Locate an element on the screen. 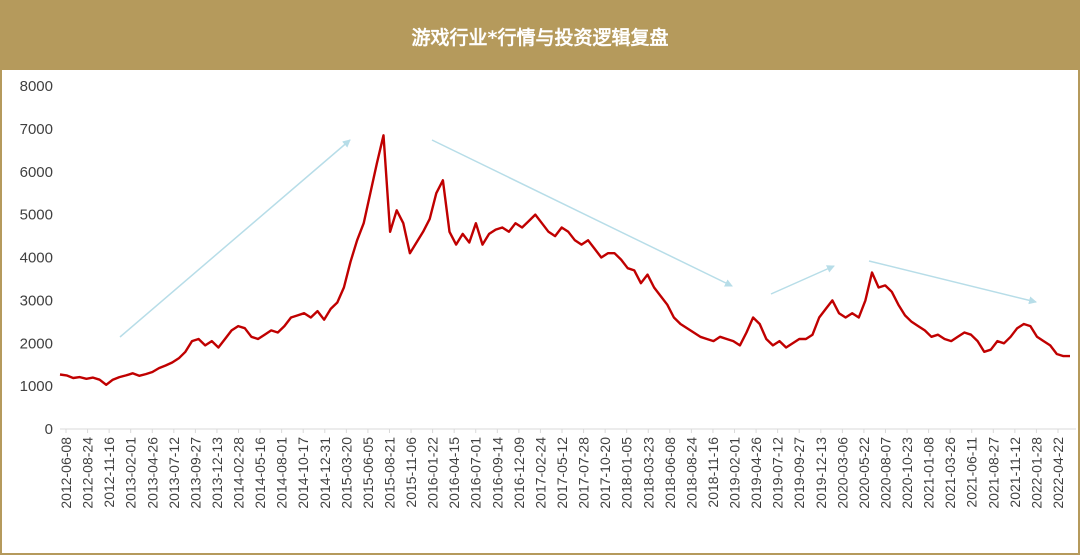 Image resolution: width=1080 pixels, height=555 pixels. x-tick-label: 2018-06-08 is located at coordinates (670, 473).